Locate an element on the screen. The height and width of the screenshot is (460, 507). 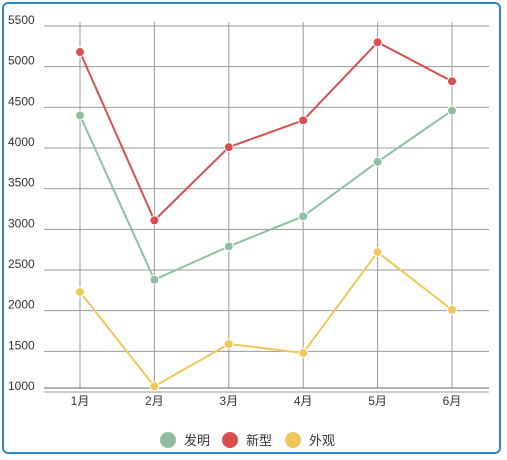
y-tick-label: 3500 is located at coordinates (21, 183).